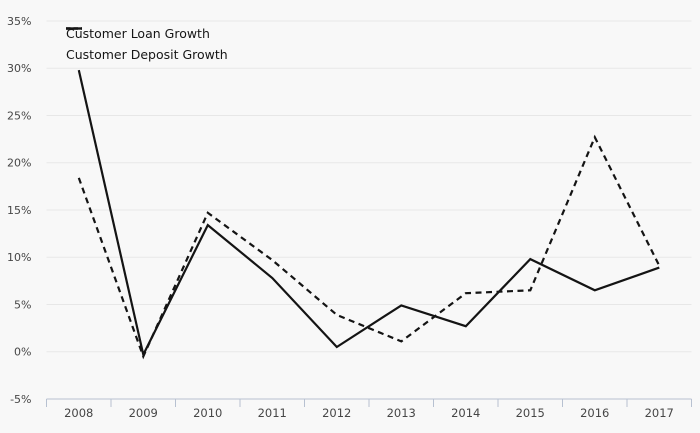 The height and width of the screenshot is (433, 700). Describe the element at coordinates (74, 28) in the screenshot. I see `dashed-line-swatch-icon` at that location.